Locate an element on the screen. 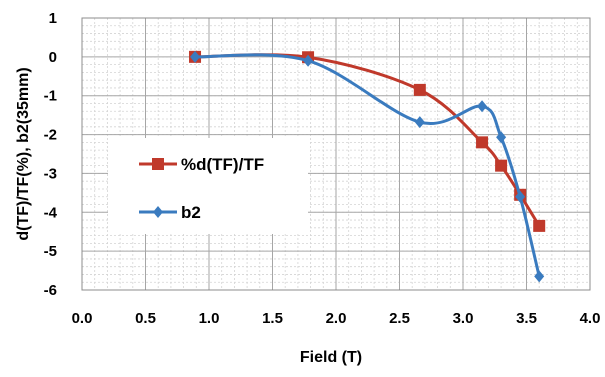 This screenshot has height=377, width=605. legend-label: %d(TF)/TF is located at coordinates (222, 164).